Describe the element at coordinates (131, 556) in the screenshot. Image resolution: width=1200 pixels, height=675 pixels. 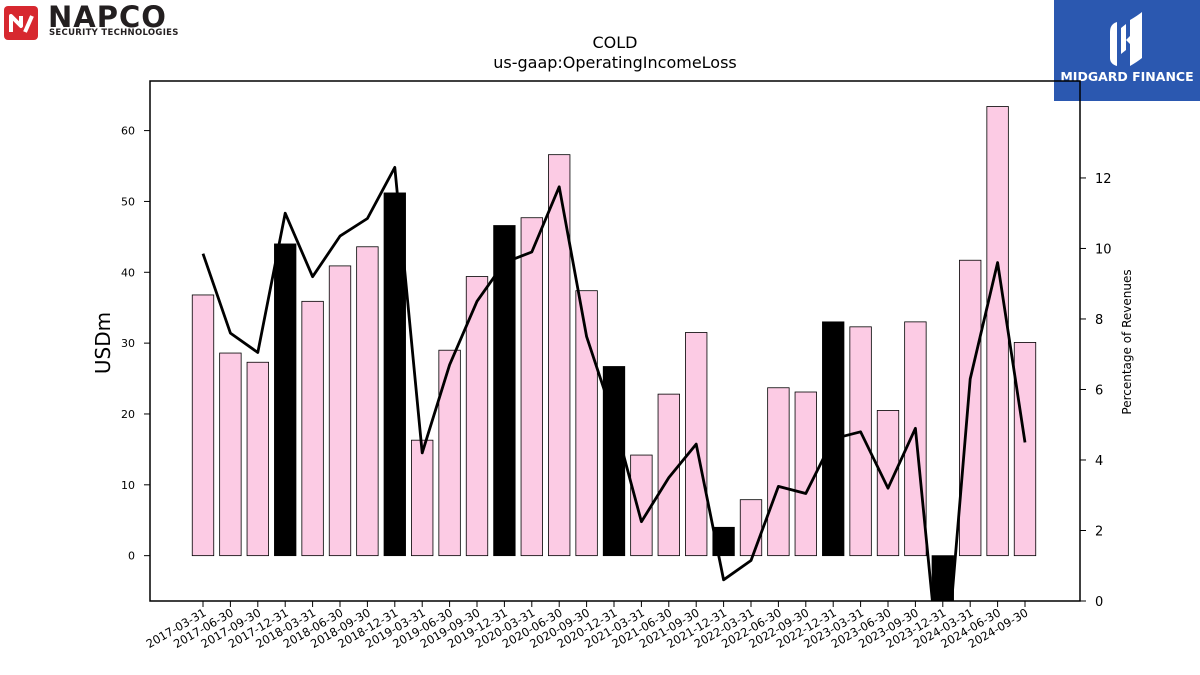
I see `y-tick-label: 0` at that location.